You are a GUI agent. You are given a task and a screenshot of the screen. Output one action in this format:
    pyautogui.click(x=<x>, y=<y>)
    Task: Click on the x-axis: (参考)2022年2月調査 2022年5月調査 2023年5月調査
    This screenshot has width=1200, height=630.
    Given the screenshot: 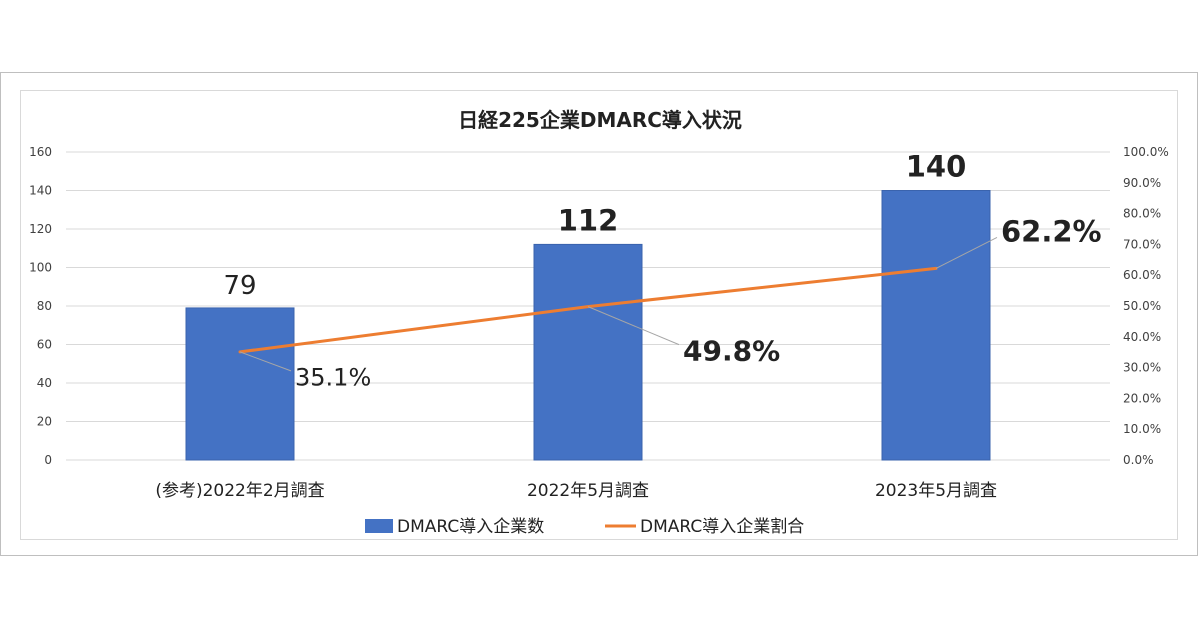 What is the action you would take?
    pyautogui.click(x=576, y=491)
    